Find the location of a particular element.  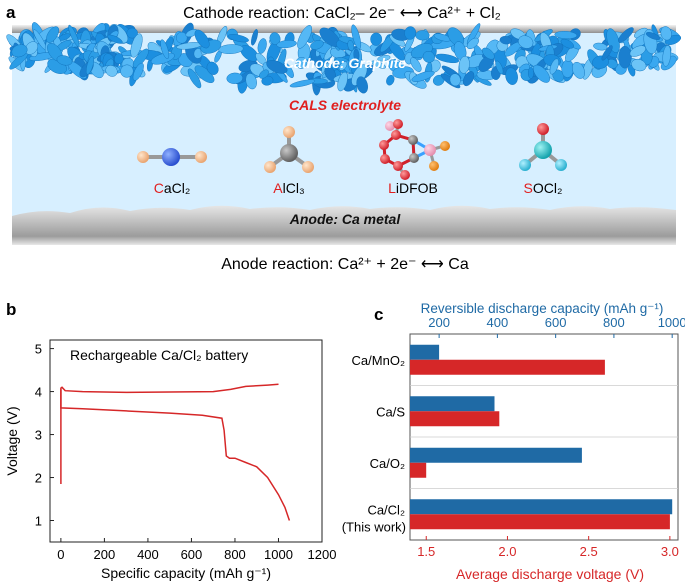

lidfob-molecule-icon is located at coordinates (414, 149).